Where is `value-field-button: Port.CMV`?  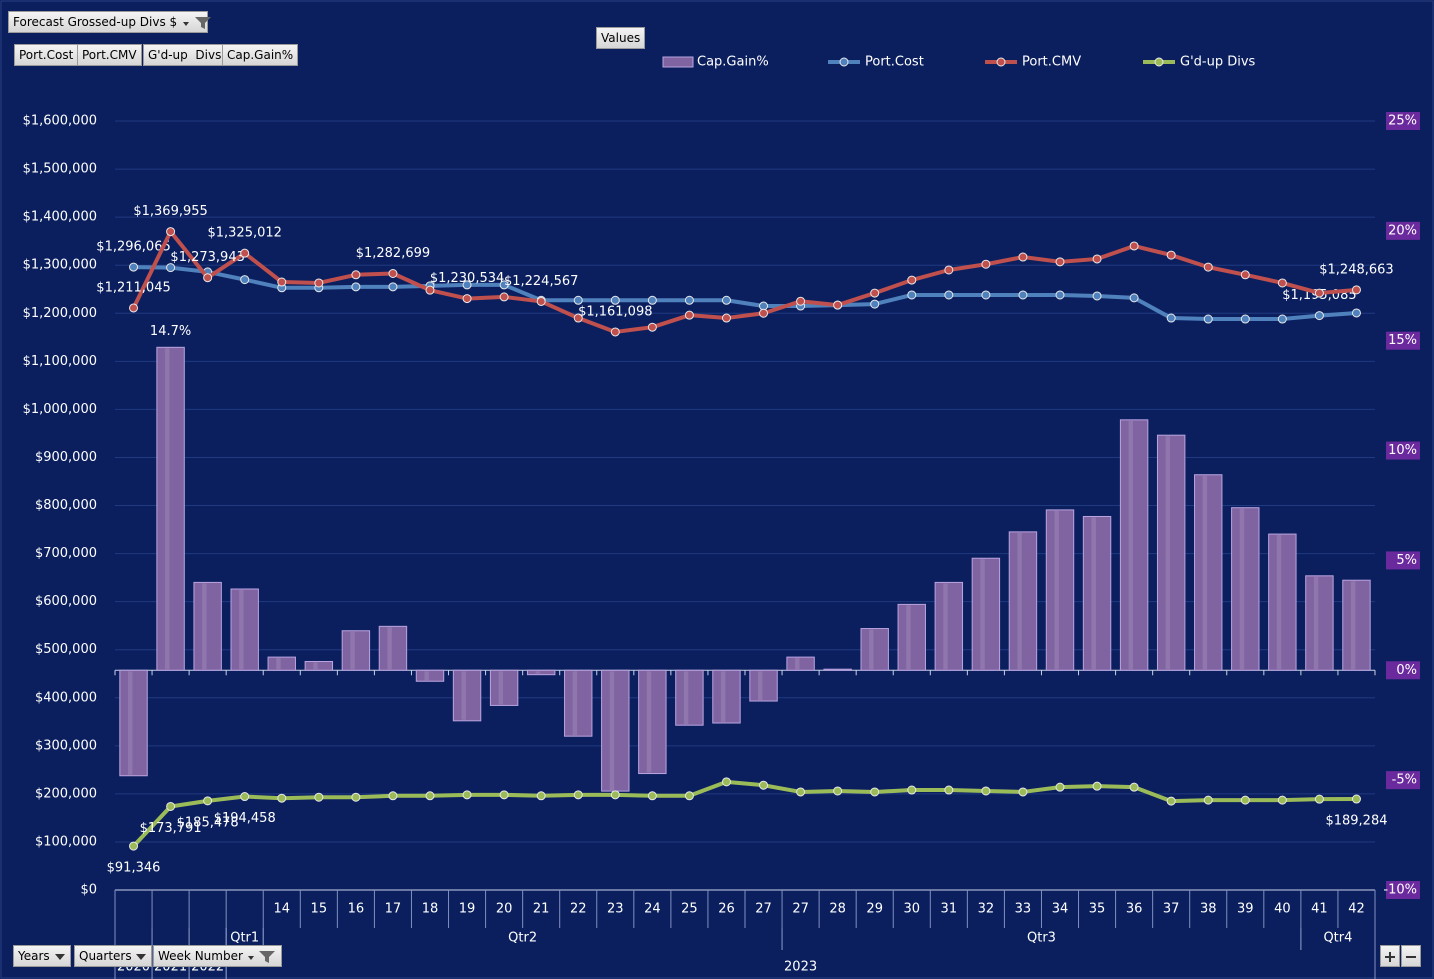
value-field-button: Port.CMV is located at coordinates (109, 55).